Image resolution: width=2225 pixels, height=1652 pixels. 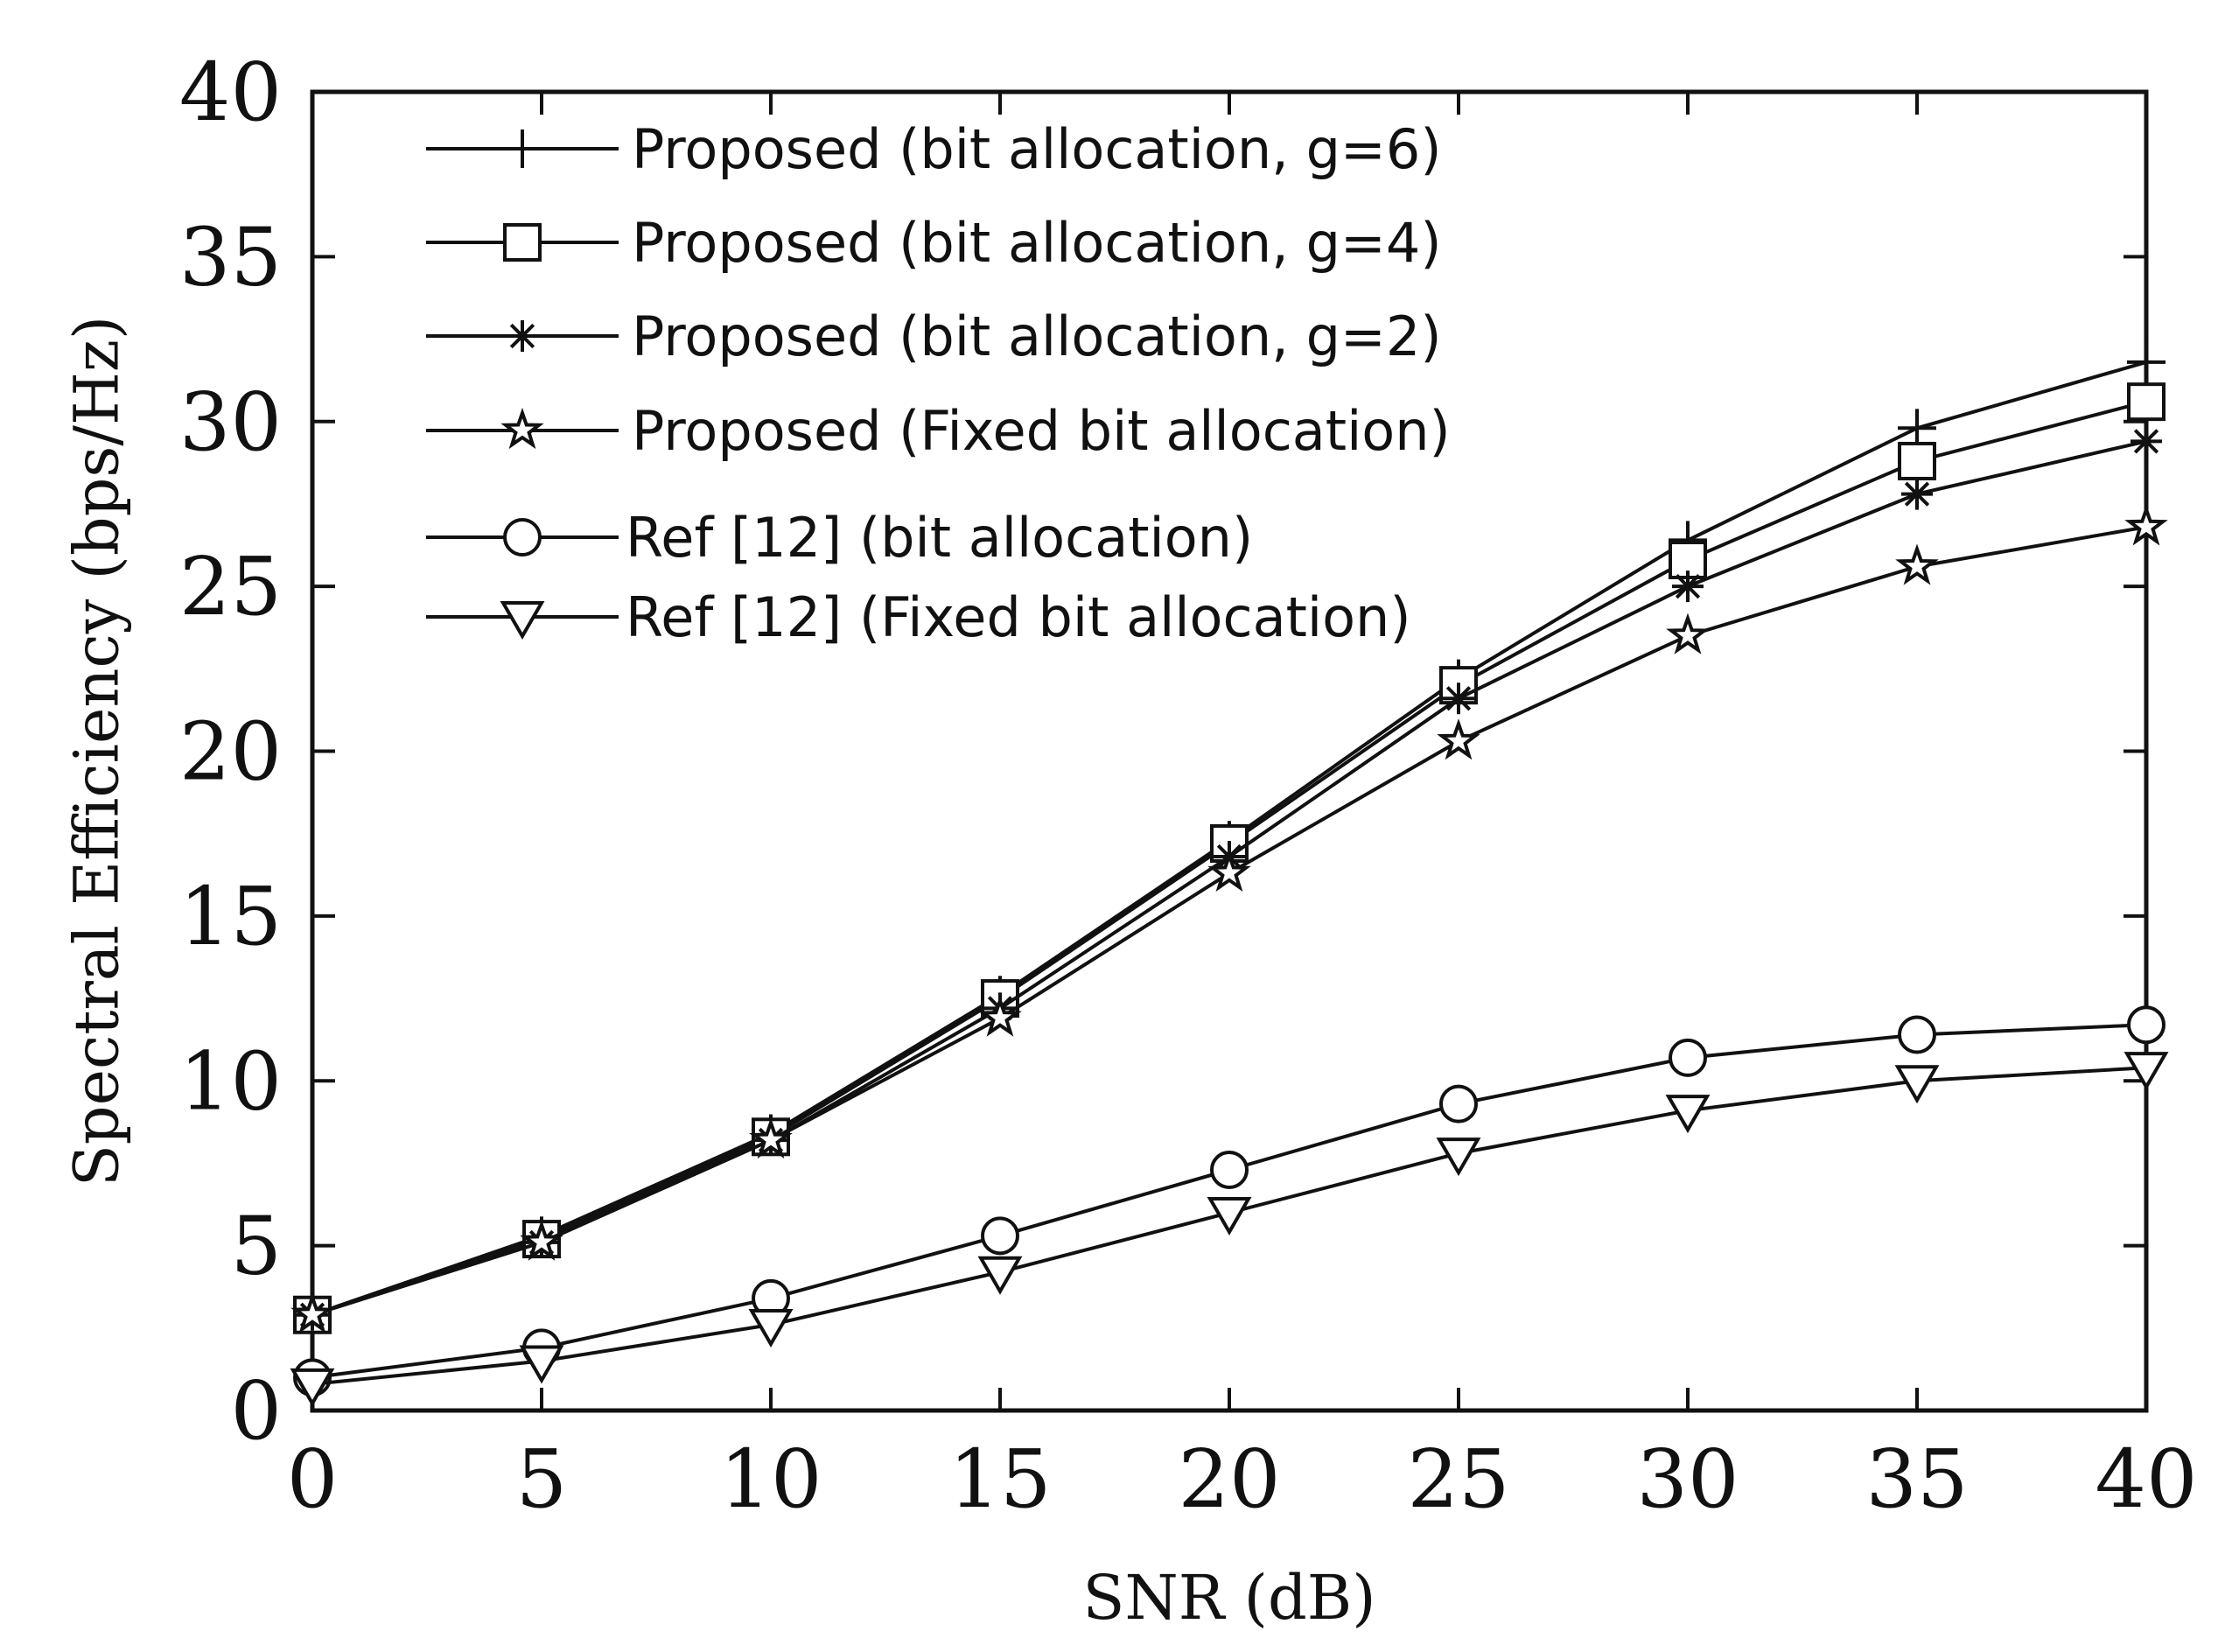 What do you see at coordinates (230, 92) in the screenshot?
I see `y-tick-label: 40` at bounding box center [230, 92].